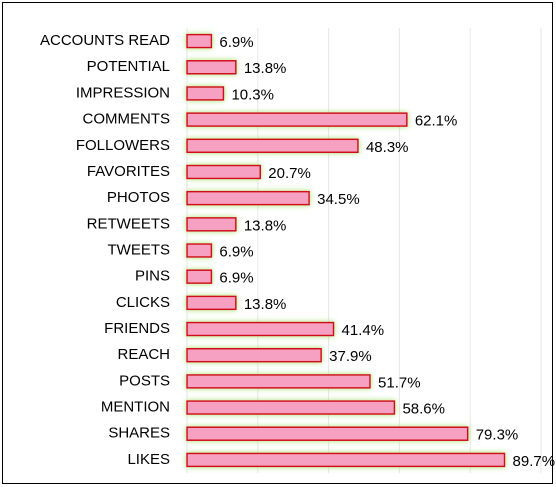 This screenshot has height=487, width=556. What do you see at coordinates (128, 171) in the screenshot?
I see `y-tick-label: FAVORITES` at bounding box center [128, 171].